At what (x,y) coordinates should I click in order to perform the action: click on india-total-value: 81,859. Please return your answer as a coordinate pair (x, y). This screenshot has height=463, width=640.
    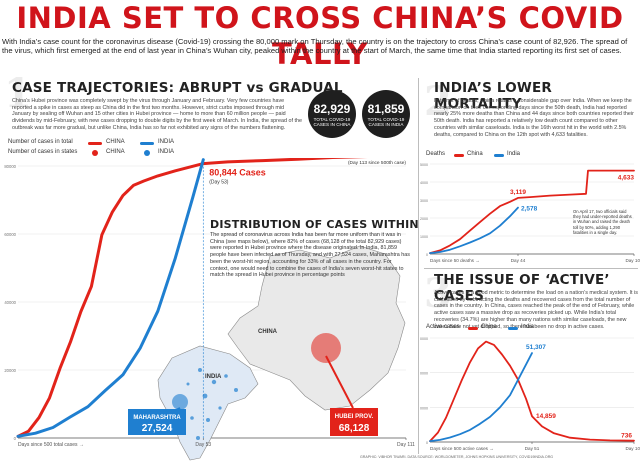
    Looking at the image, I should click on (386, 109).